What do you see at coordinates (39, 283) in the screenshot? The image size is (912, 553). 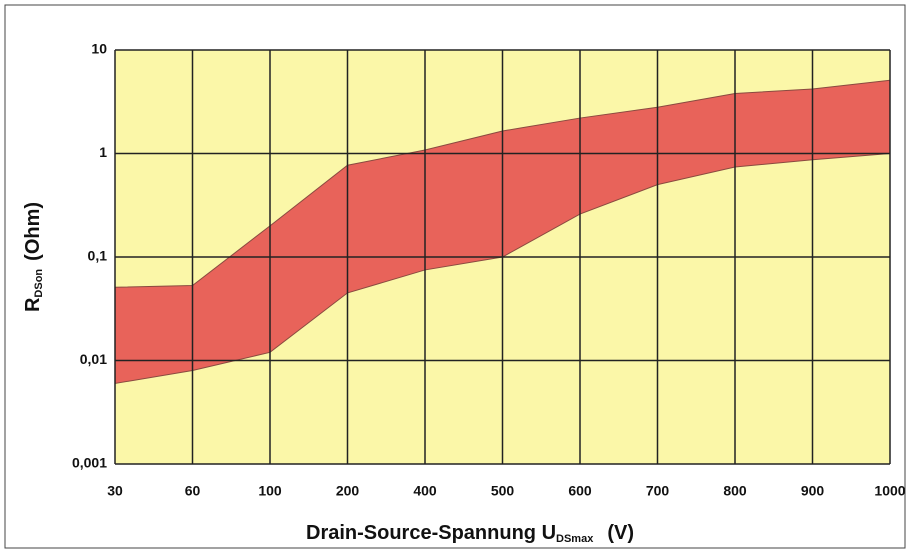 I see `y-label-sub: DSon` at bounding box center [39, 283].